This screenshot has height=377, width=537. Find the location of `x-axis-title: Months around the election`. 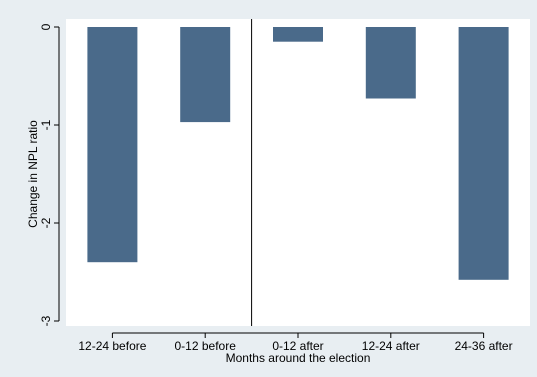

x-axis-title: Months around the election is located at coordinates (298, 358).